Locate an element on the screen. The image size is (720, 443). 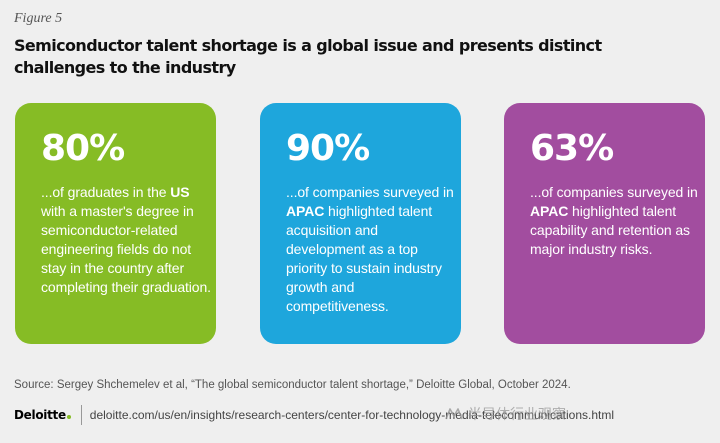
watermark: 半导体行业观察 is located at coordinates (505, 414).